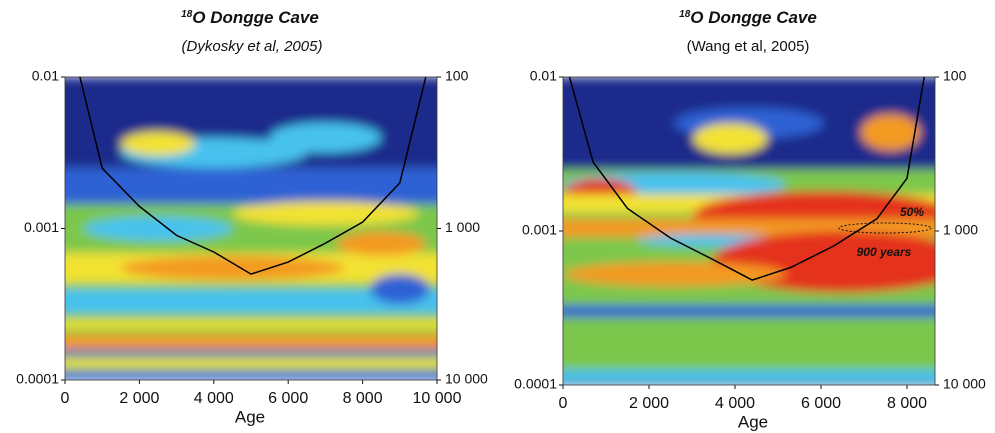  I want to click on x-tick-label: 10 000, so click(437, 398).